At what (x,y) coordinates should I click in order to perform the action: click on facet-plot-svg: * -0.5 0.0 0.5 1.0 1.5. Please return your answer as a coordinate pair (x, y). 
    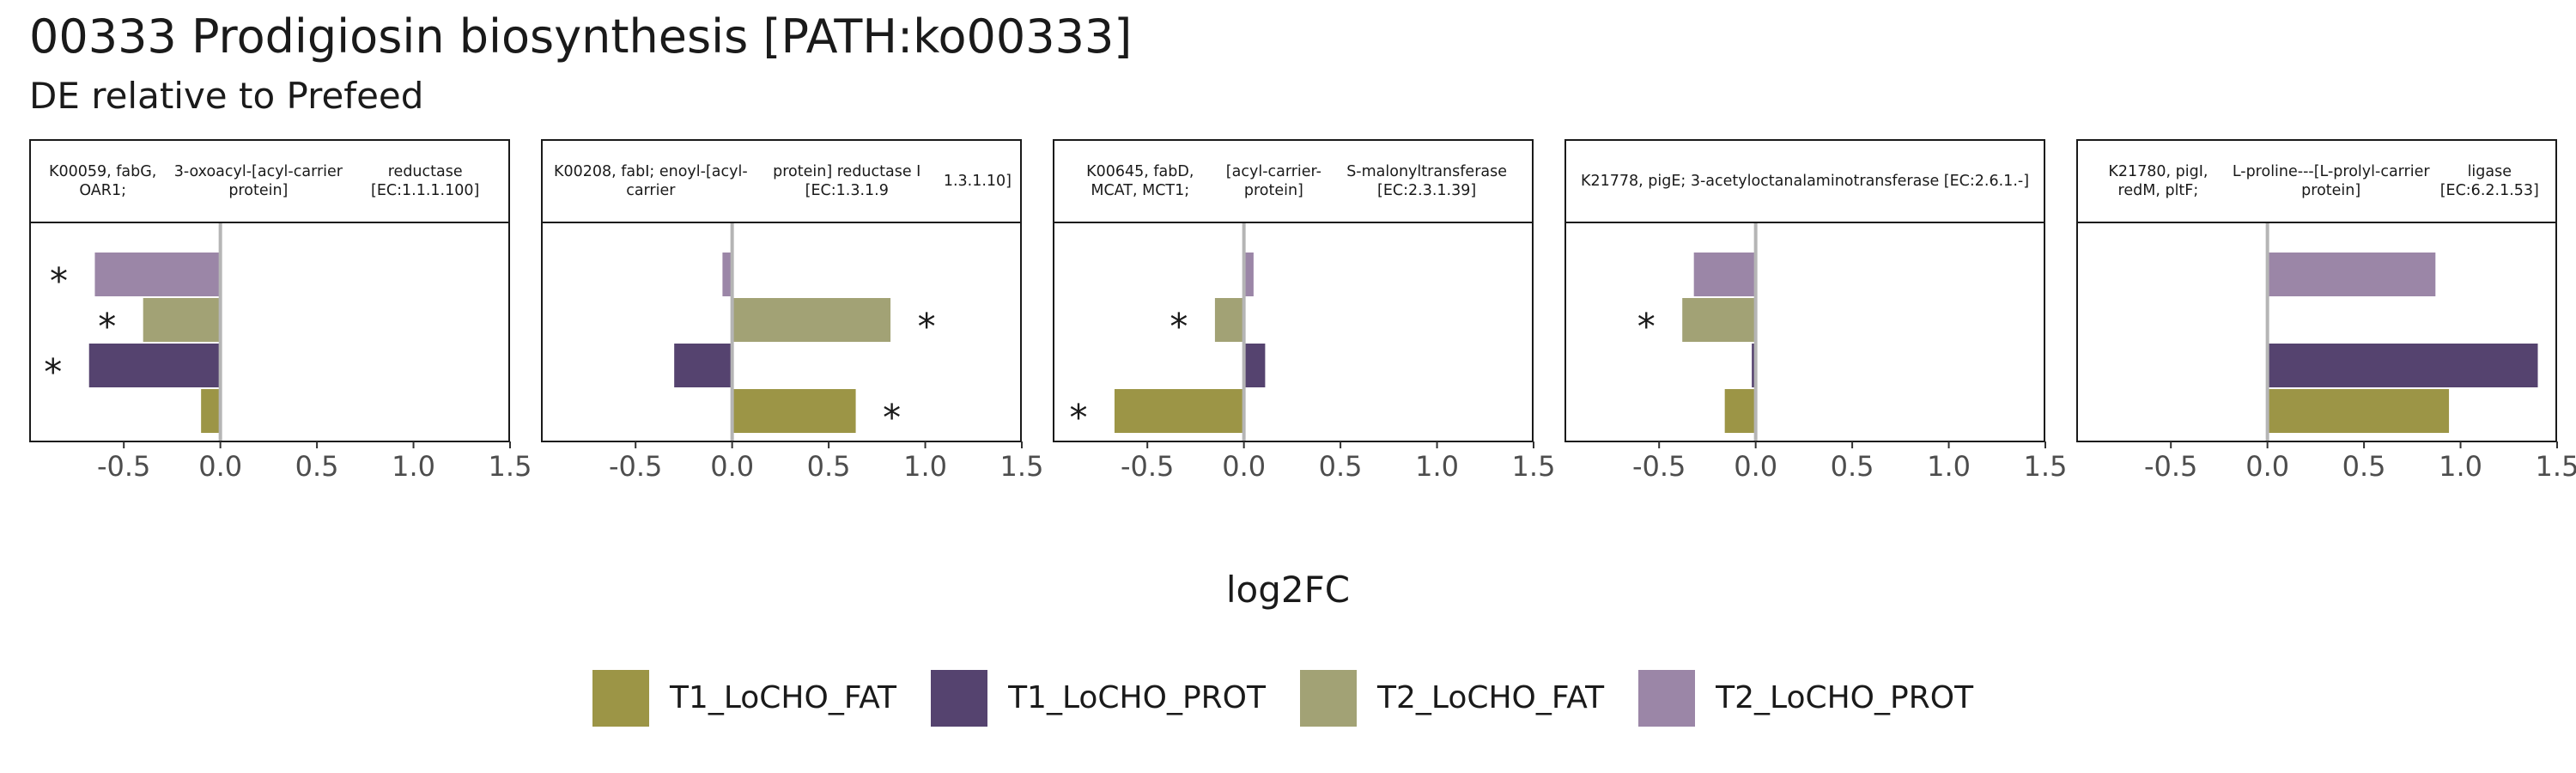
    Looking at the image, I should click on (1815, 352).